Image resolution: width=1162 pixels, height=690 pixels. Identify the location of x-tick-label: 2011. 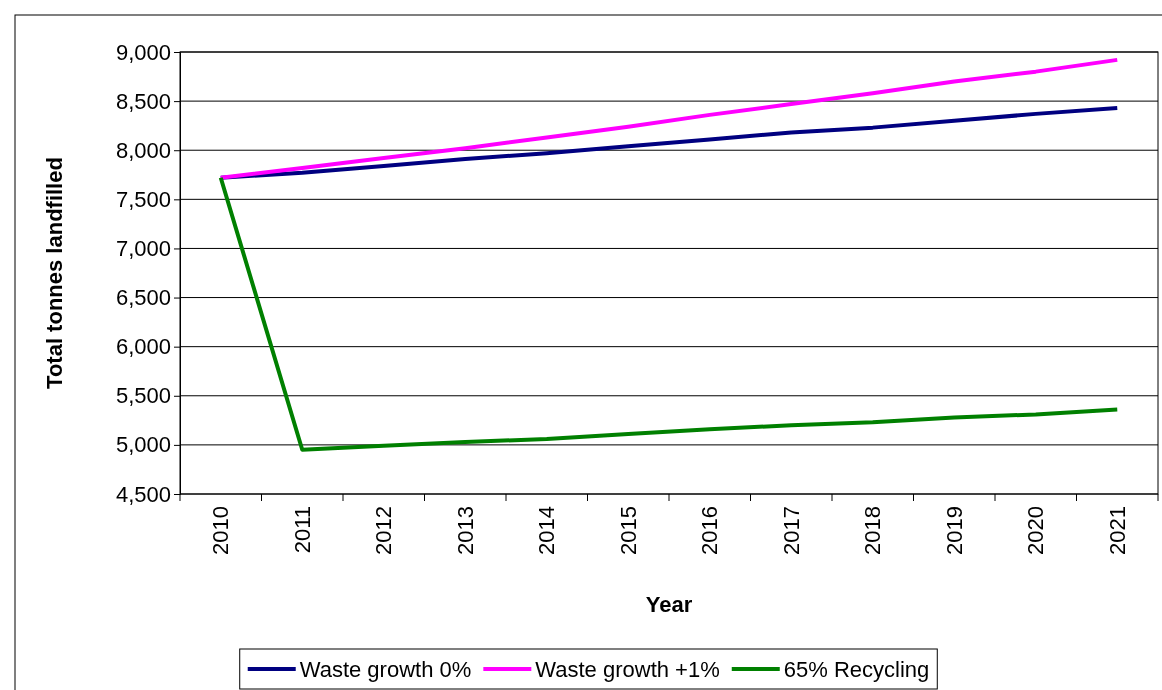
(302, 530).